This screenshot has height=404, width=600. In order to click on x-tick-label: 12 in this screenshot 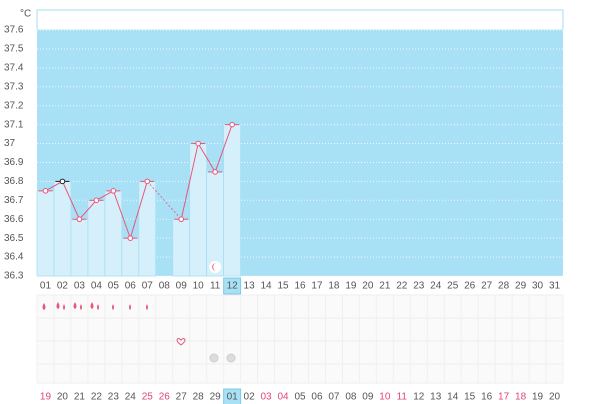, I will do `click(233, 286)`.